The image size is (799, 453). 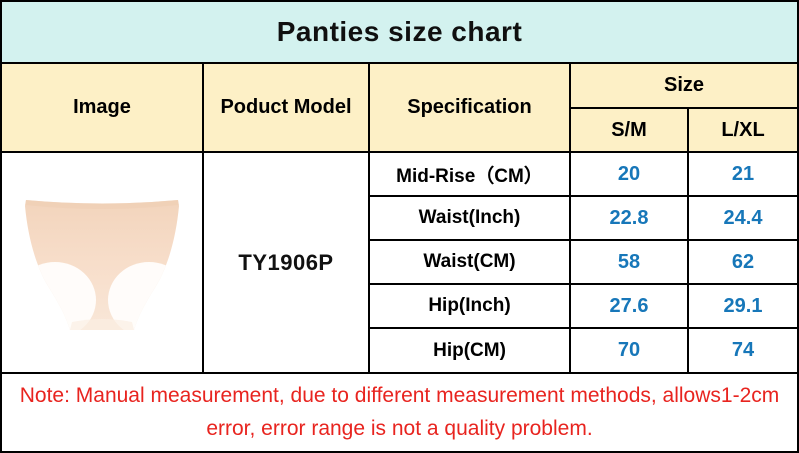 What do you see at coordinates (629, 262) in the screenshot?
I see `value-sm: 58` at bounding box center [629, 262].